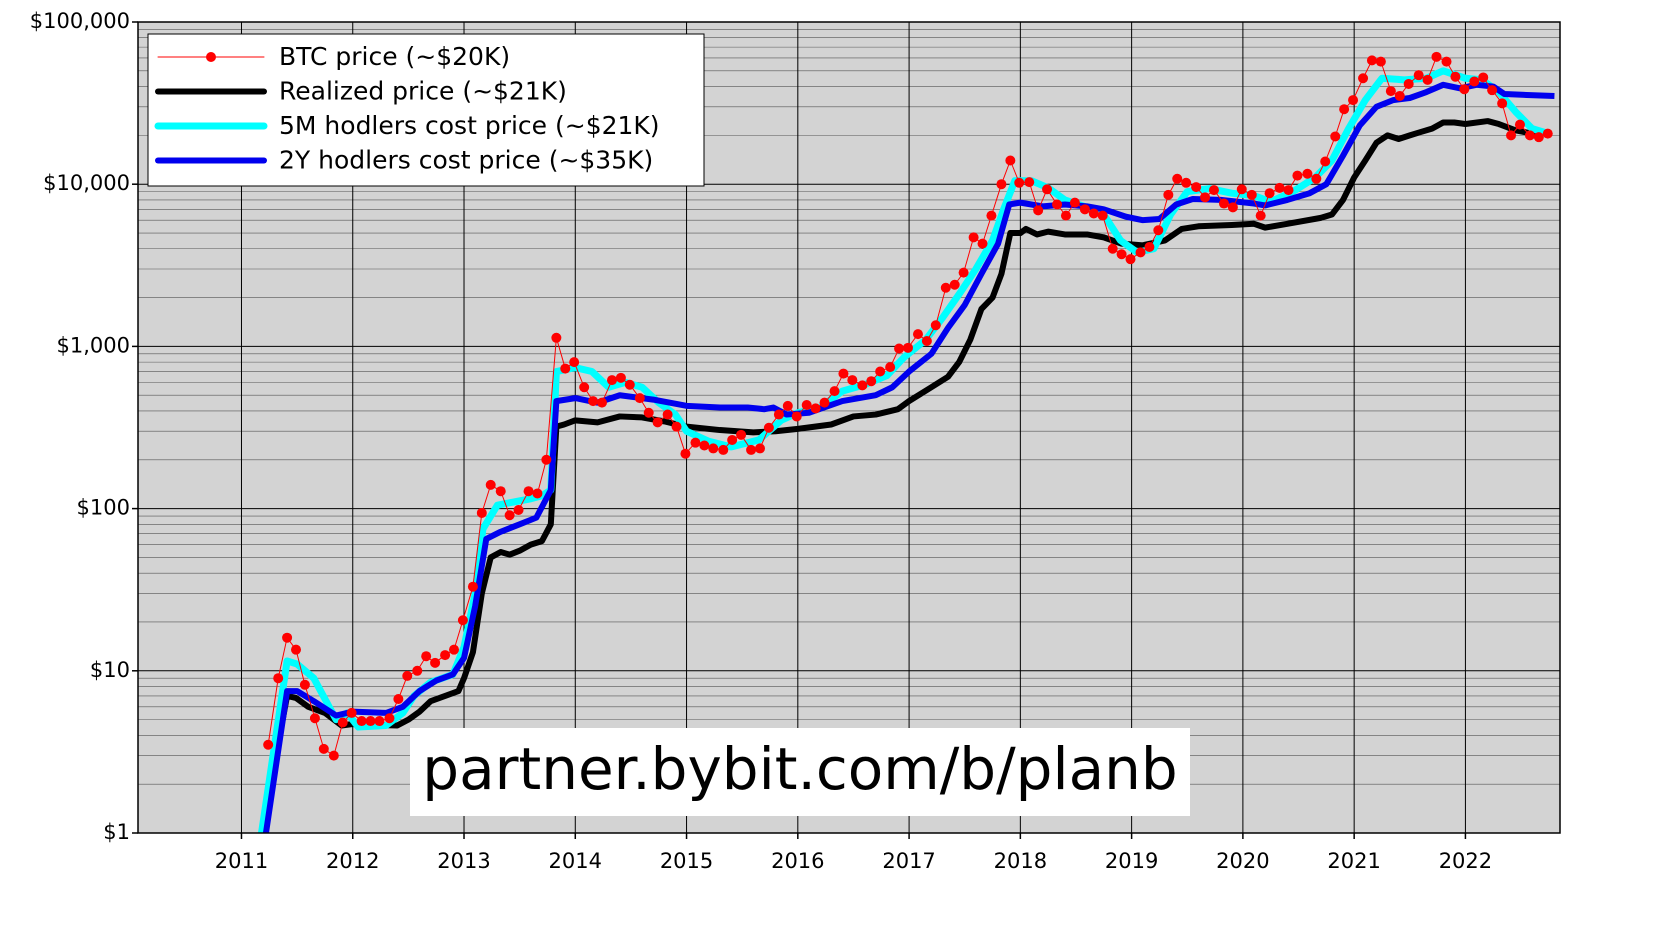 The height and width of the screenshot is (943, 1666). I want to click on legend-label: 2Y hodlers cost price (~$35K), so click(466, 160).